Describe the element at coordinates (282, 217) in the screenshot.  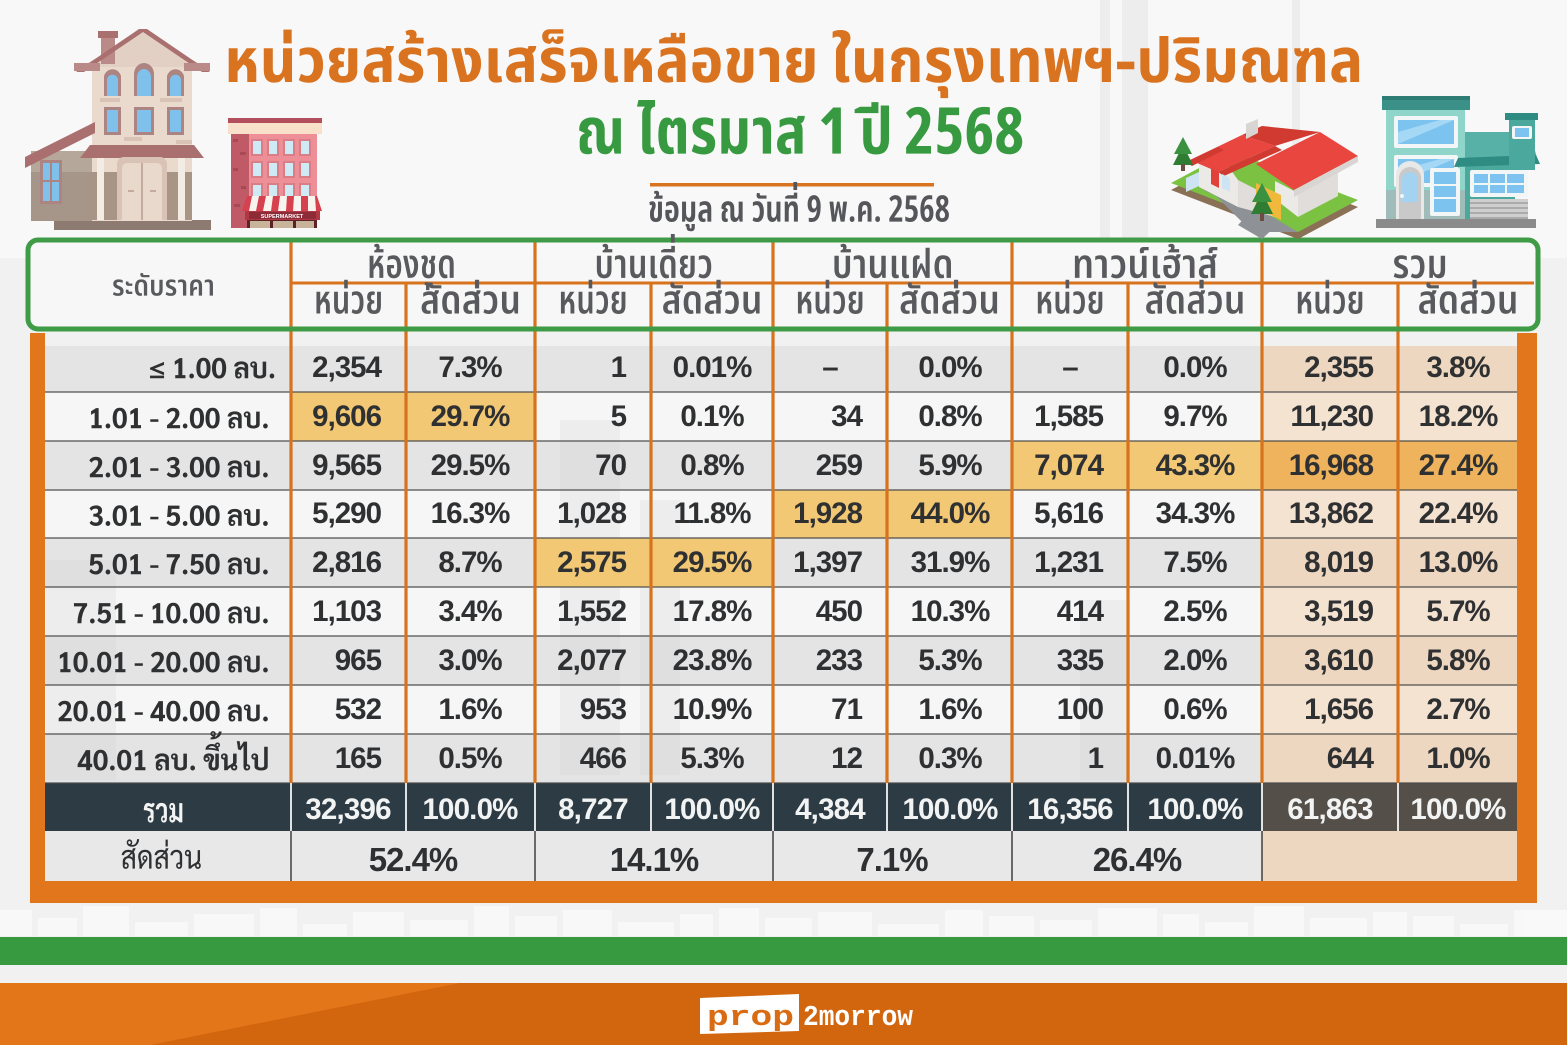
I see `svg-text: SUPERMARKET` at that location.